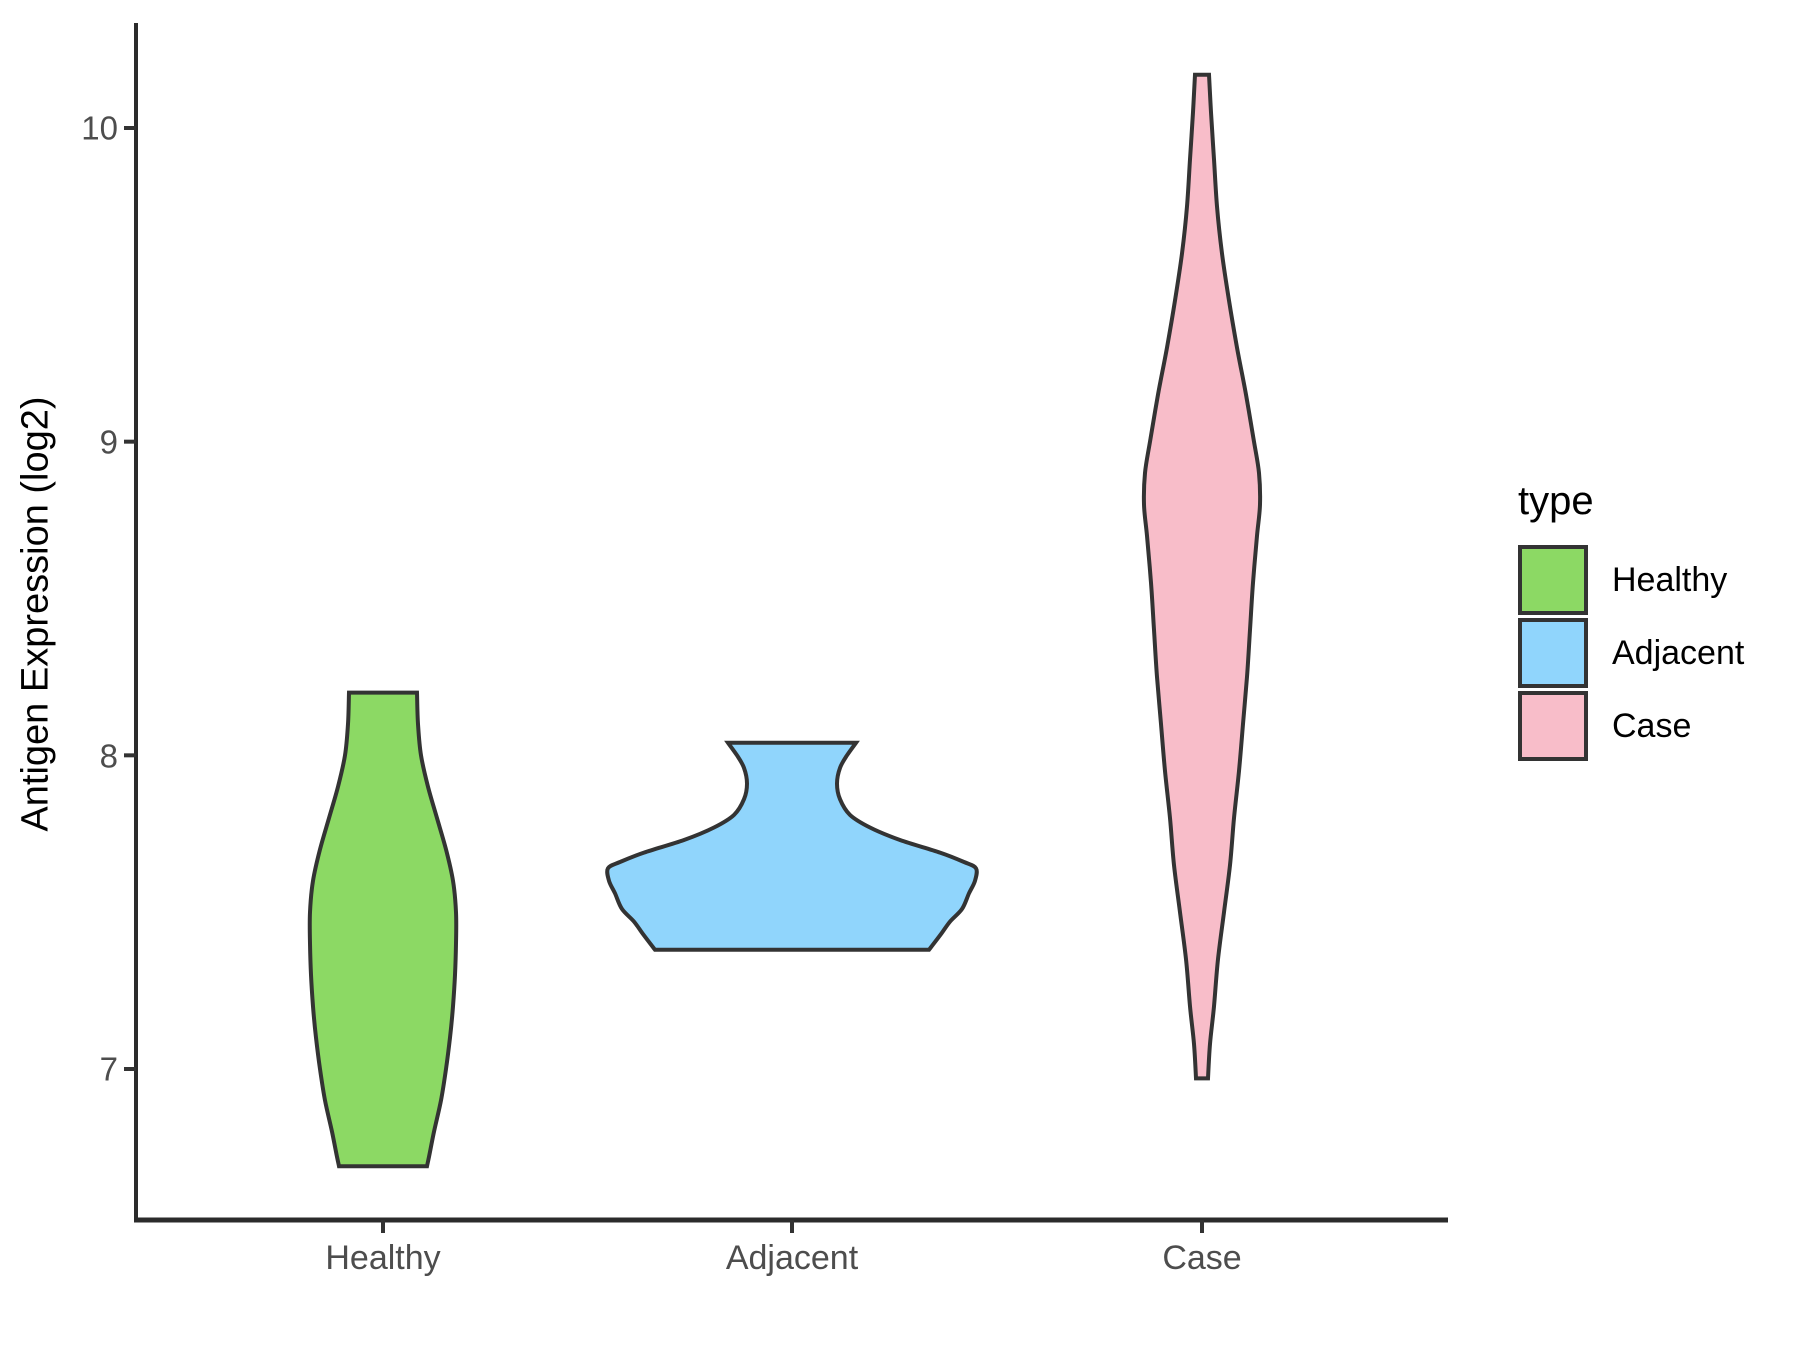 This screenshot has width=1800, height=1350. Describe the element at coordinates (108, 1069) in the screenshot. I see `y-tick-label-7: 7` at that location.